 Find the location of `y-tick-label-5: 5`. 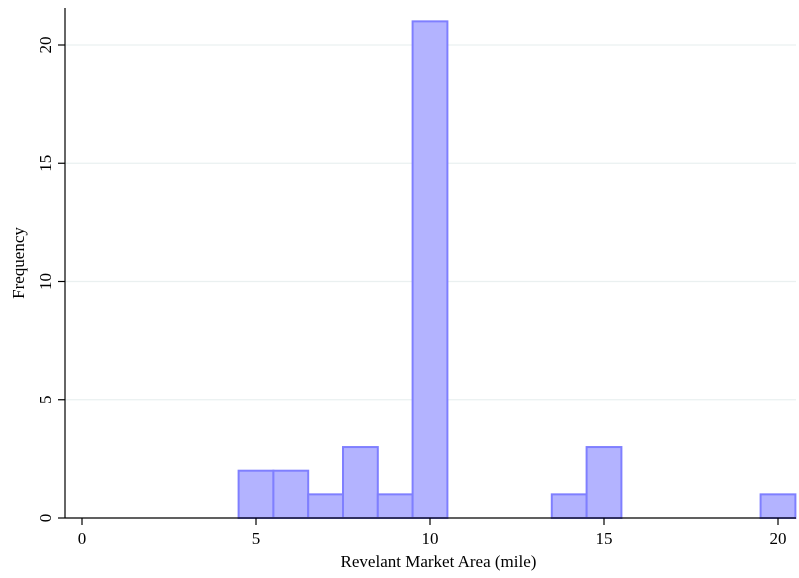

y-tick-label-5: 5 is located at coordinates (45, 400).